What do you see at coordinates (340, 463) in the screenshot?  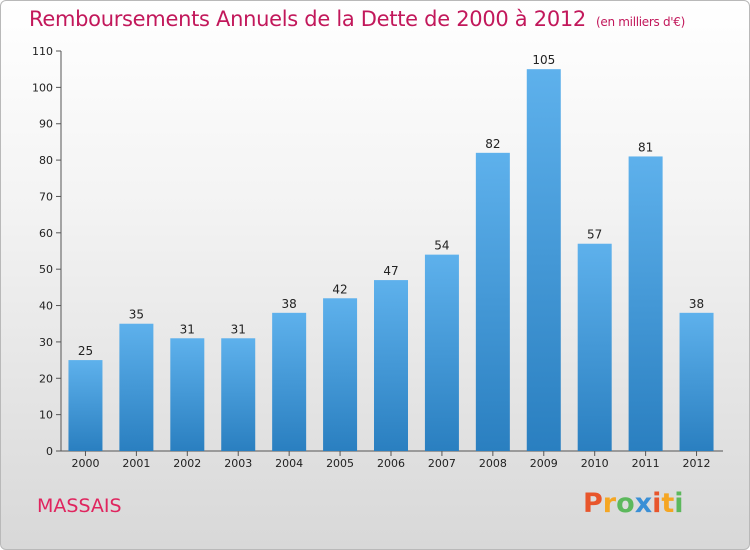 I see `x-tick-label: 2005` at bounding box center [340, 463].